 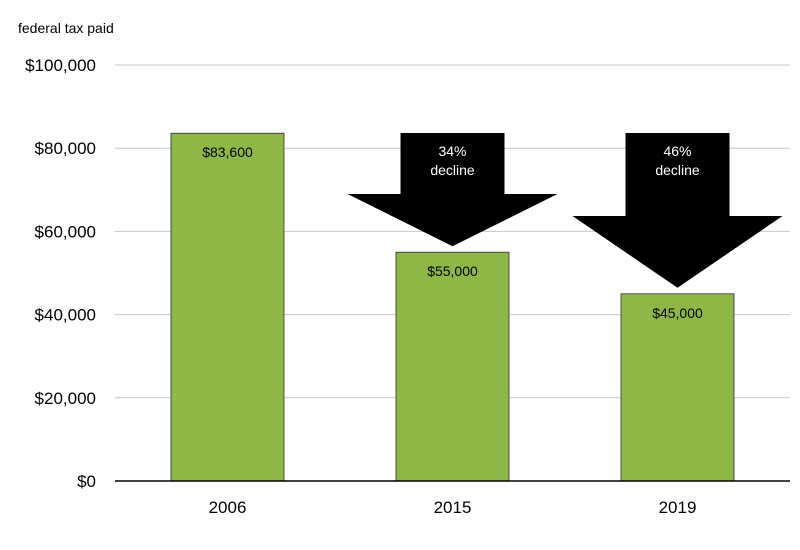 What do you see at coordinates (65, 398) in the screenshot?
I see `y-tick-label: $20,000` at bounding box center [65, 398].